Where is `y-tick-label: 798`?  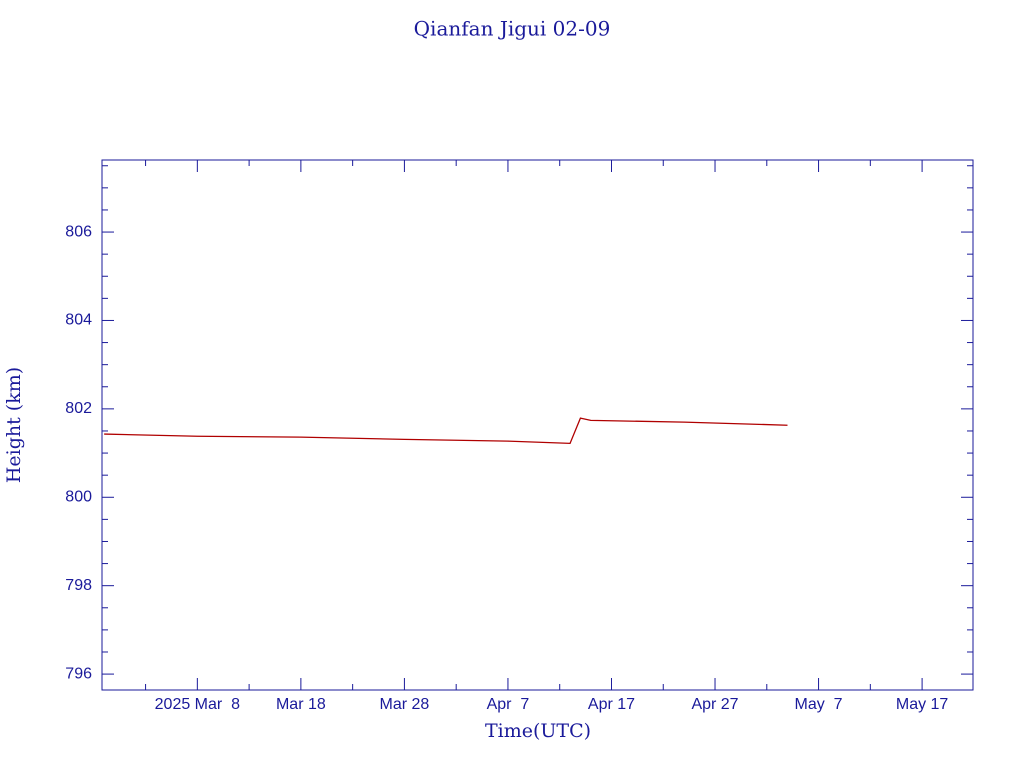 y-tick-label: 798 is located at coordinates (78, 585).